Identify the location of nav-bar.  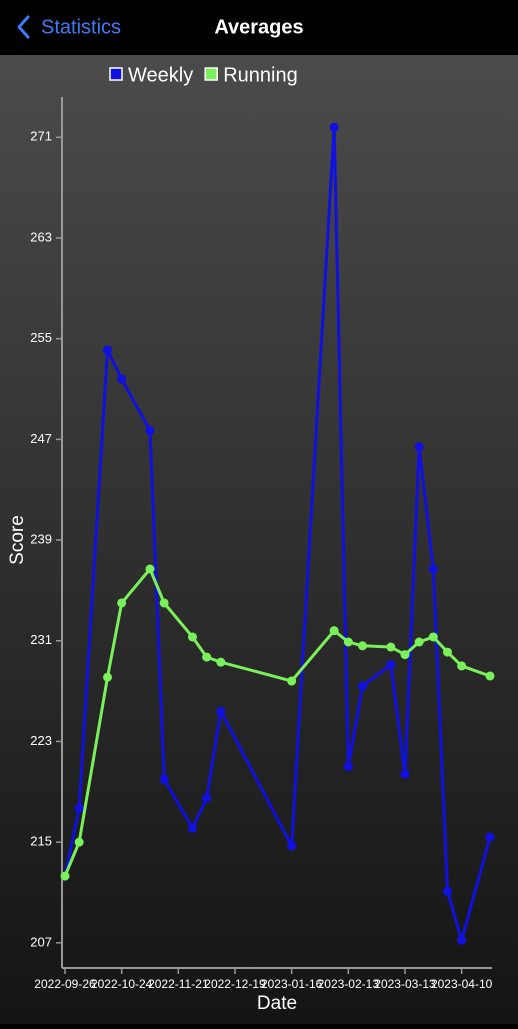
(259, 27).